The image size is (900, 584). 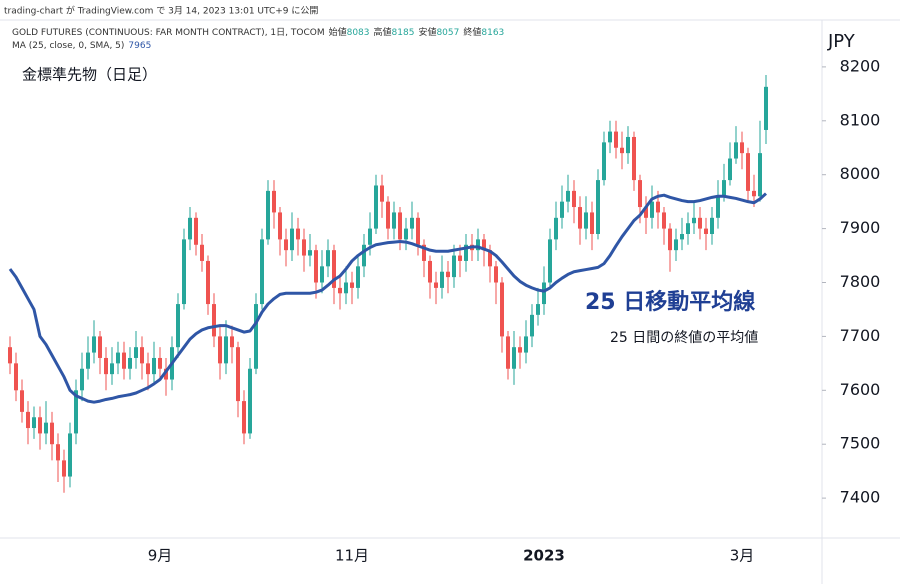 I want to click on chart-title: 金標準先物（日足）, so click(x=89, y=75).